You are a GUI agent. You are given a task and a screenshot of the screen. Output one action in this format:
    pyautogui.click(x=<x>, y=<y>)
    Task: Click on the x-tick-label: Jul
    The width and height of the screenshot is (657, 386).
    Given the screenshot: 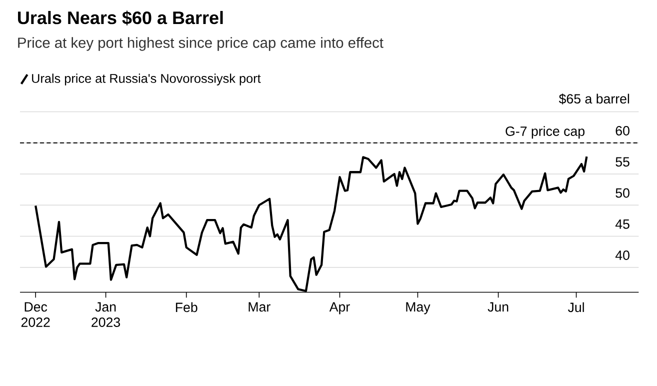 What is the action you would take?
    pyautogui.click(x=576, y=307)
    